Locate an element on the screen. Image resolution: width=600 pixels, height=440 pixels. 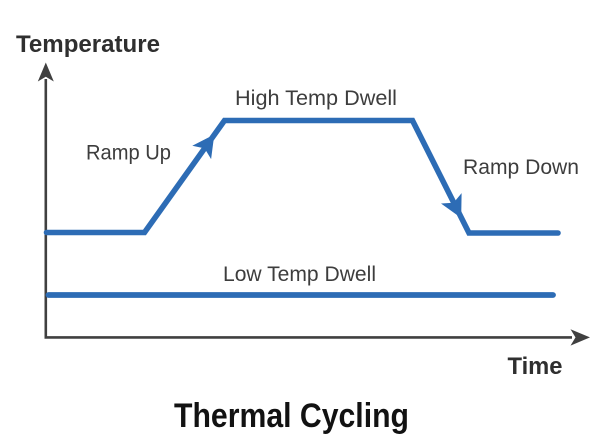
svg-text: Ramp Up is located at coordinates (128, 153).